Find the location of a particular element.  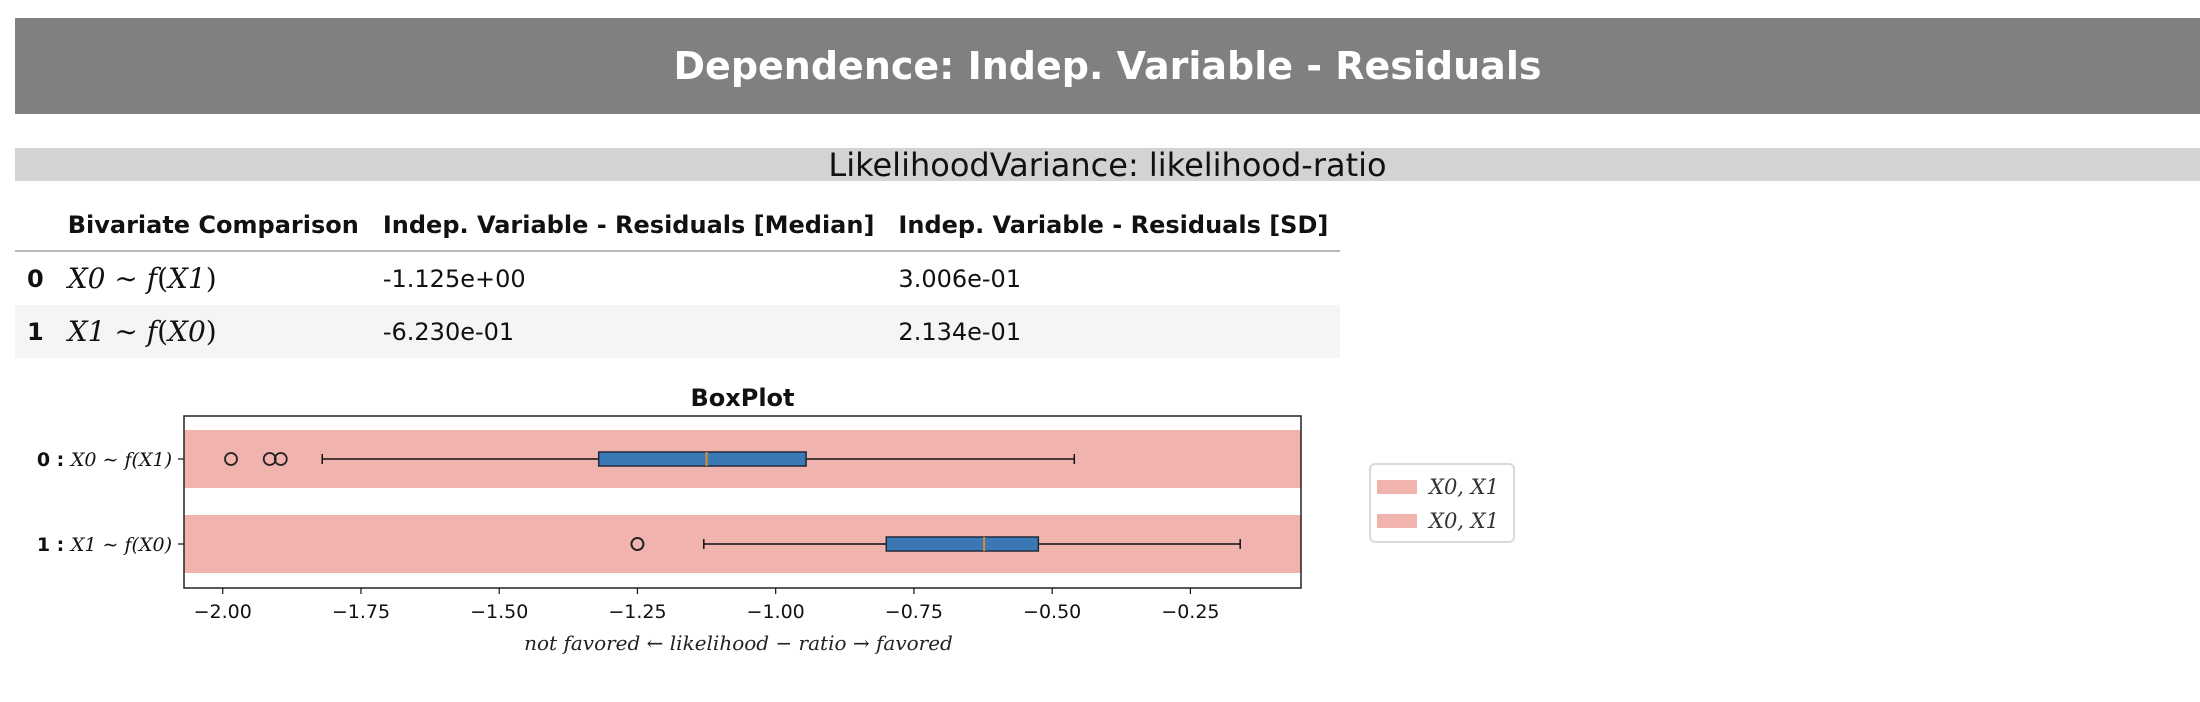

comparison-formula: X0 ∼ f(X1) is located at coordinates (142, 278).